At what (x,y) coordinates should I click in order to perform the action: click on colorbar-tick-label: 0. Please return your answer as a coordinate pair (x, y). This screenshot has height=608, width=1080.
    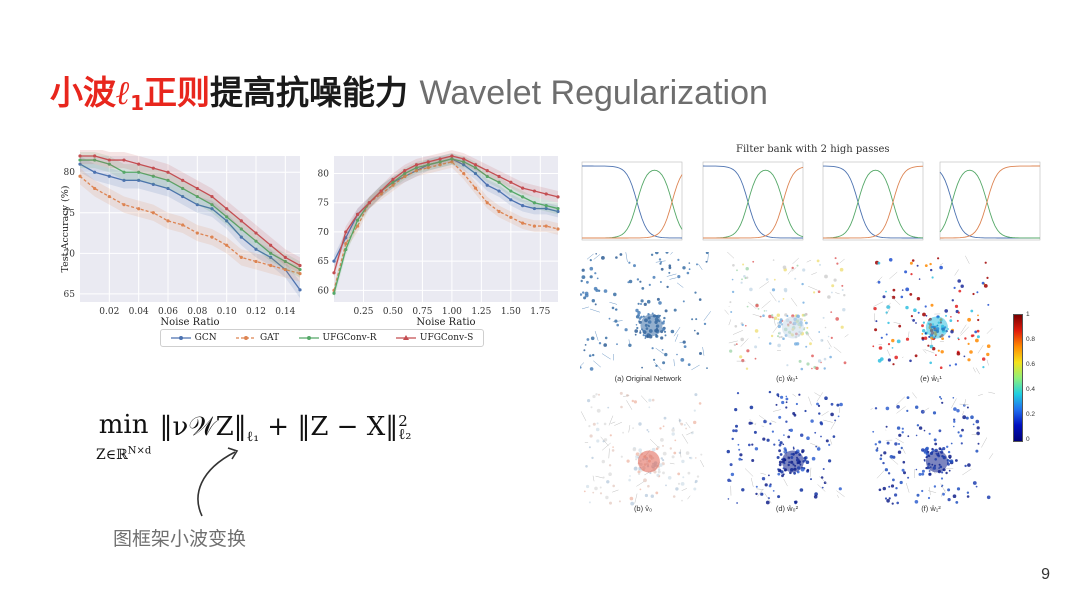
    Looking at the image, I should click on (1028, 439).